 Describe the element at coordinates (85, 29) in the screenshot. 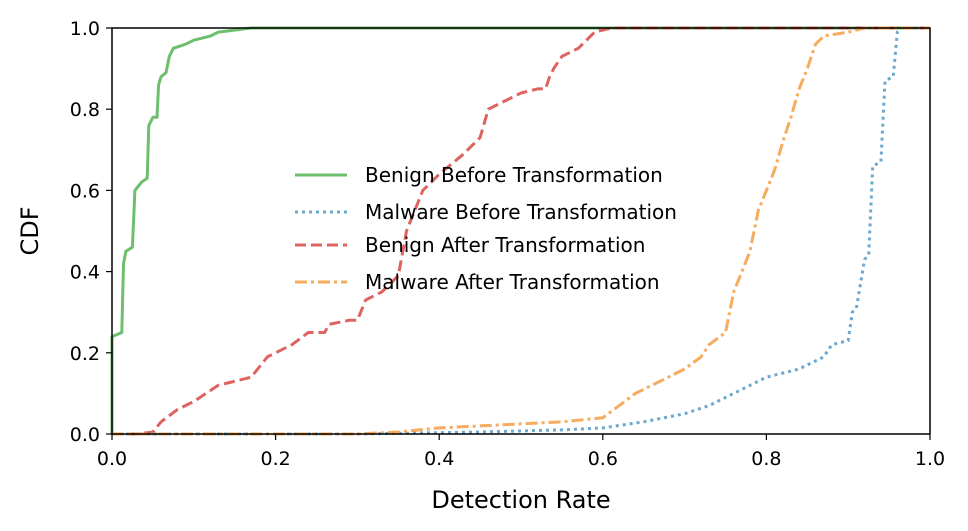

I see `y-tick-label: 1.0` at that location.